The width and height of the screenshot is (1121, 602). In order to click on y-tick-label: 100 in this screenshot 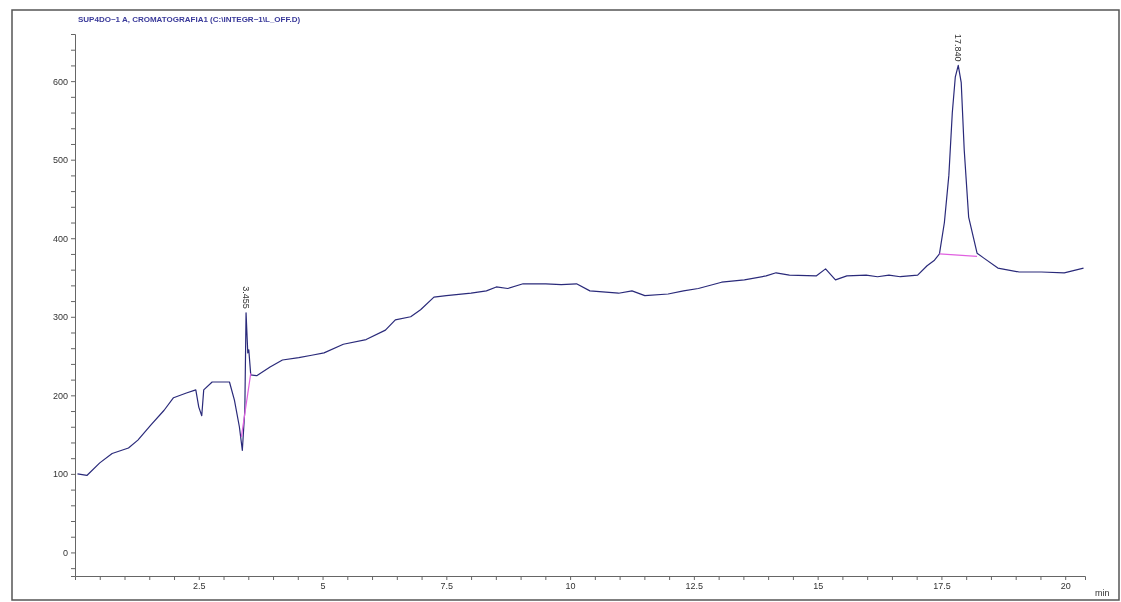, I will do `click(60, 474)`.